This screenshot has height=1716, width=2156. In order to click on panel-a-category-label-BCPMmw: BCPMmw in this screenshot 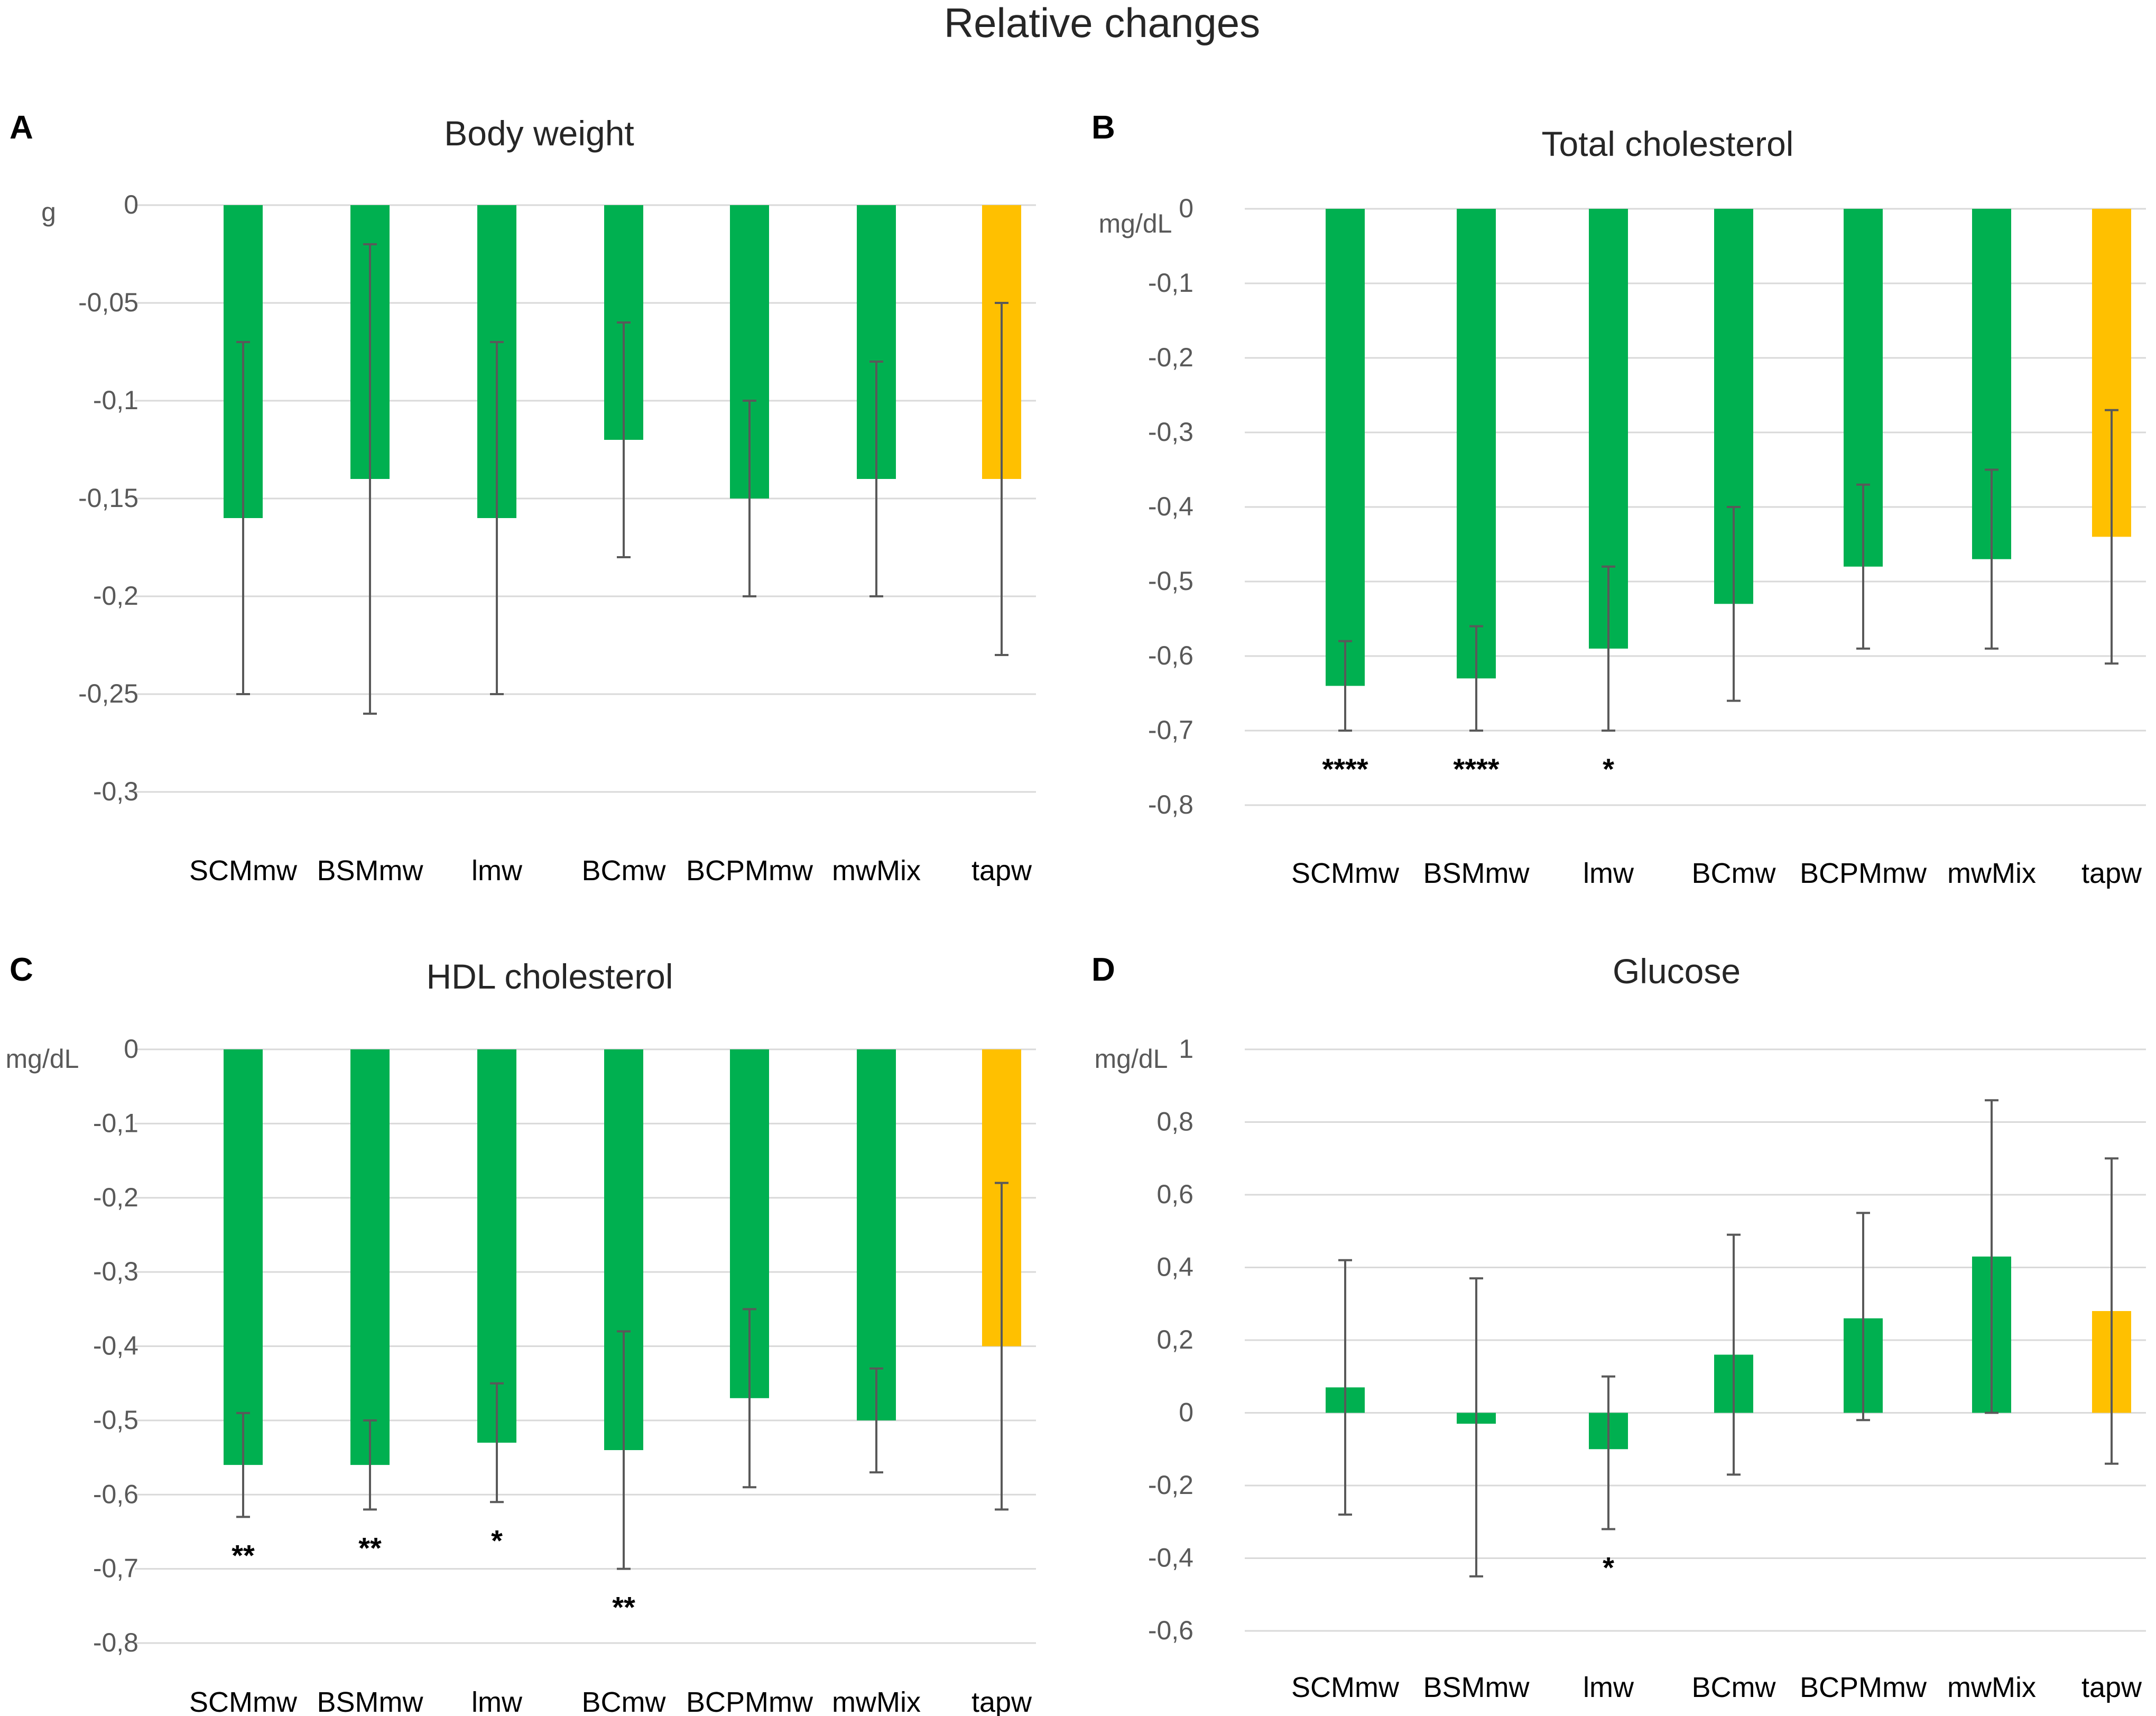, I will do `click(749, 871)`.